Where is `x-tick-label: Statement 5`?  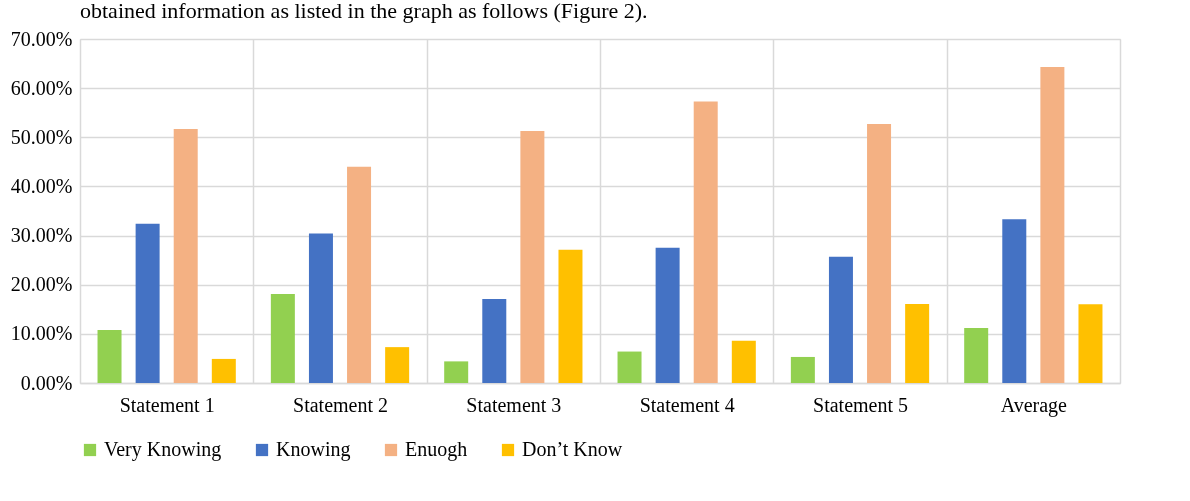 x-tick-label: Statement 5 is located at coordinates (860, 404).